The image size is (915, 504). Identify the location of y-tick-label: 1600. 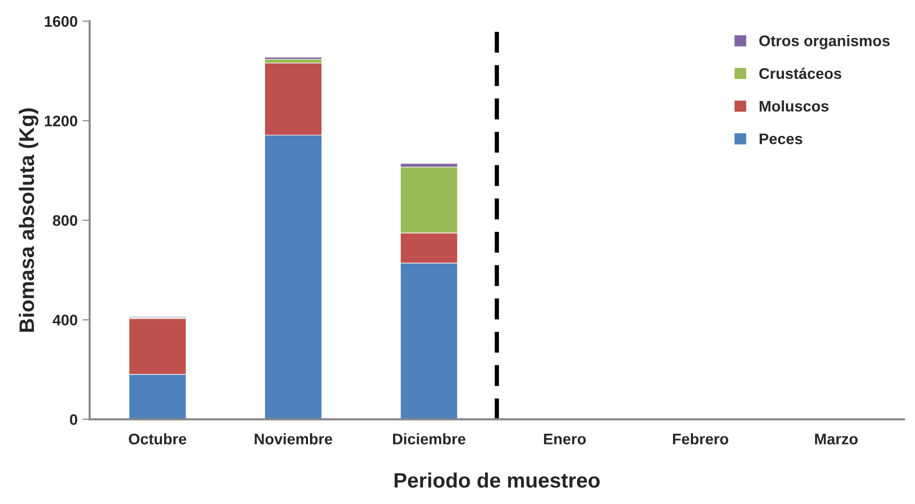
(61, 21).